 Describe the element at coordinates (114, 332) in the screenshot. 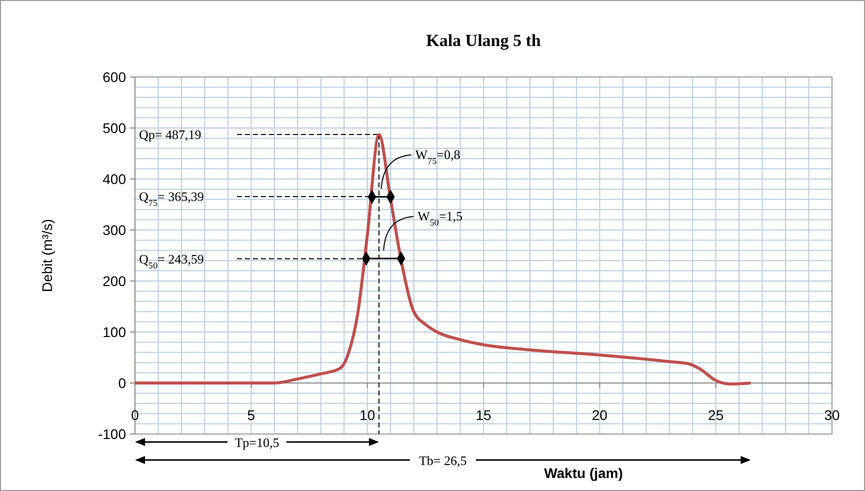

I see `y-tick-label: 100` at that location.